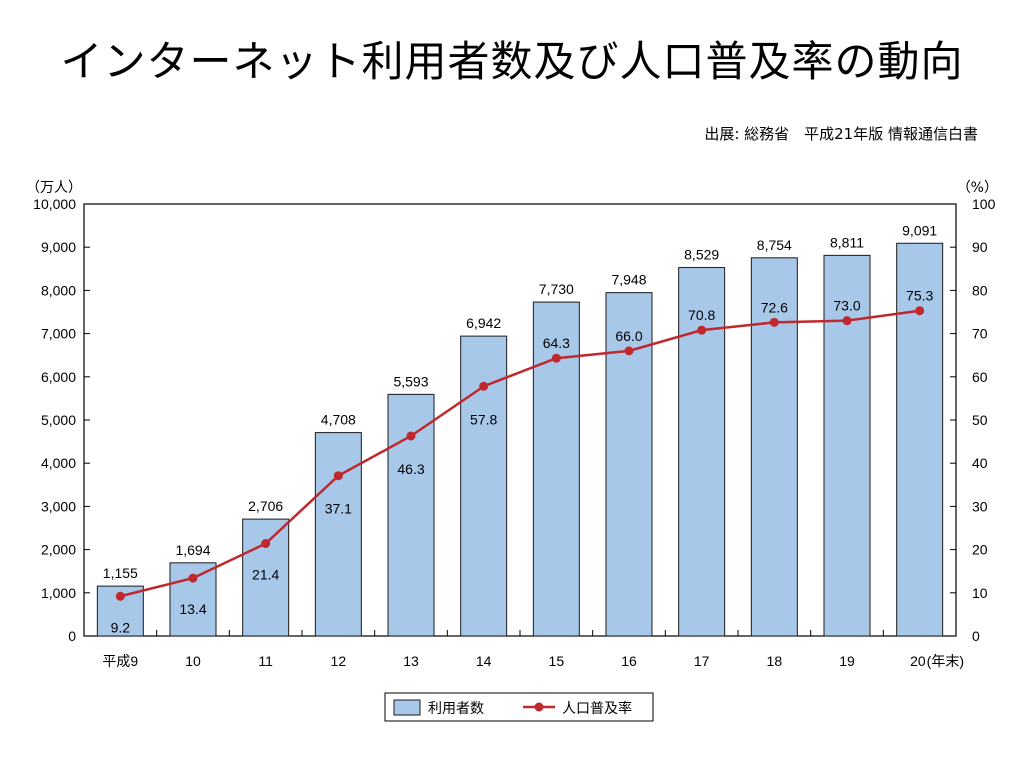  What do you see at coordinates (980, 420) in the screenshot?
I see `y-right-tick-label: 50` at bounding box center [980, 420].